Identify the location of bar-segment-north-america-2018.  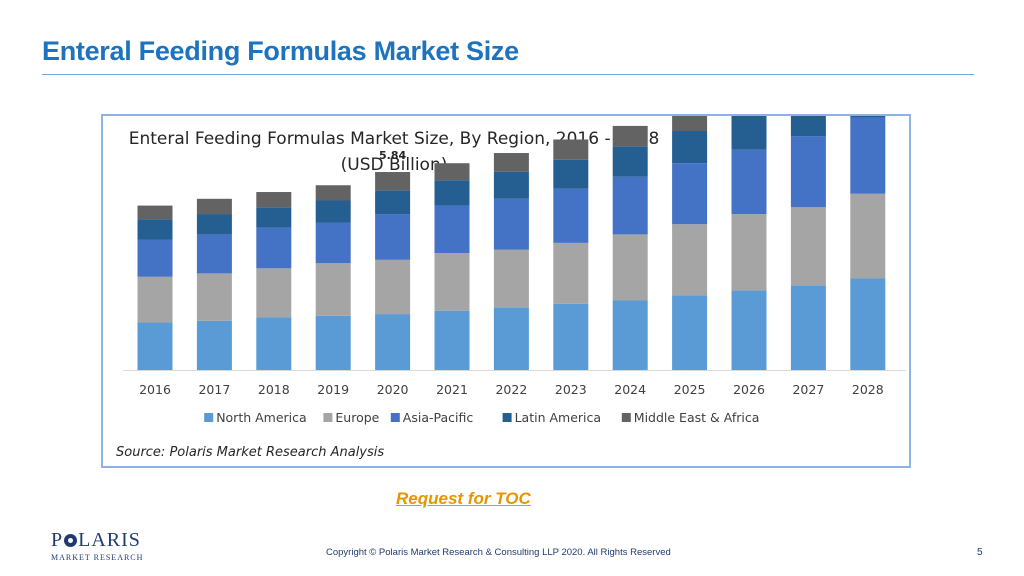
(274, 343).